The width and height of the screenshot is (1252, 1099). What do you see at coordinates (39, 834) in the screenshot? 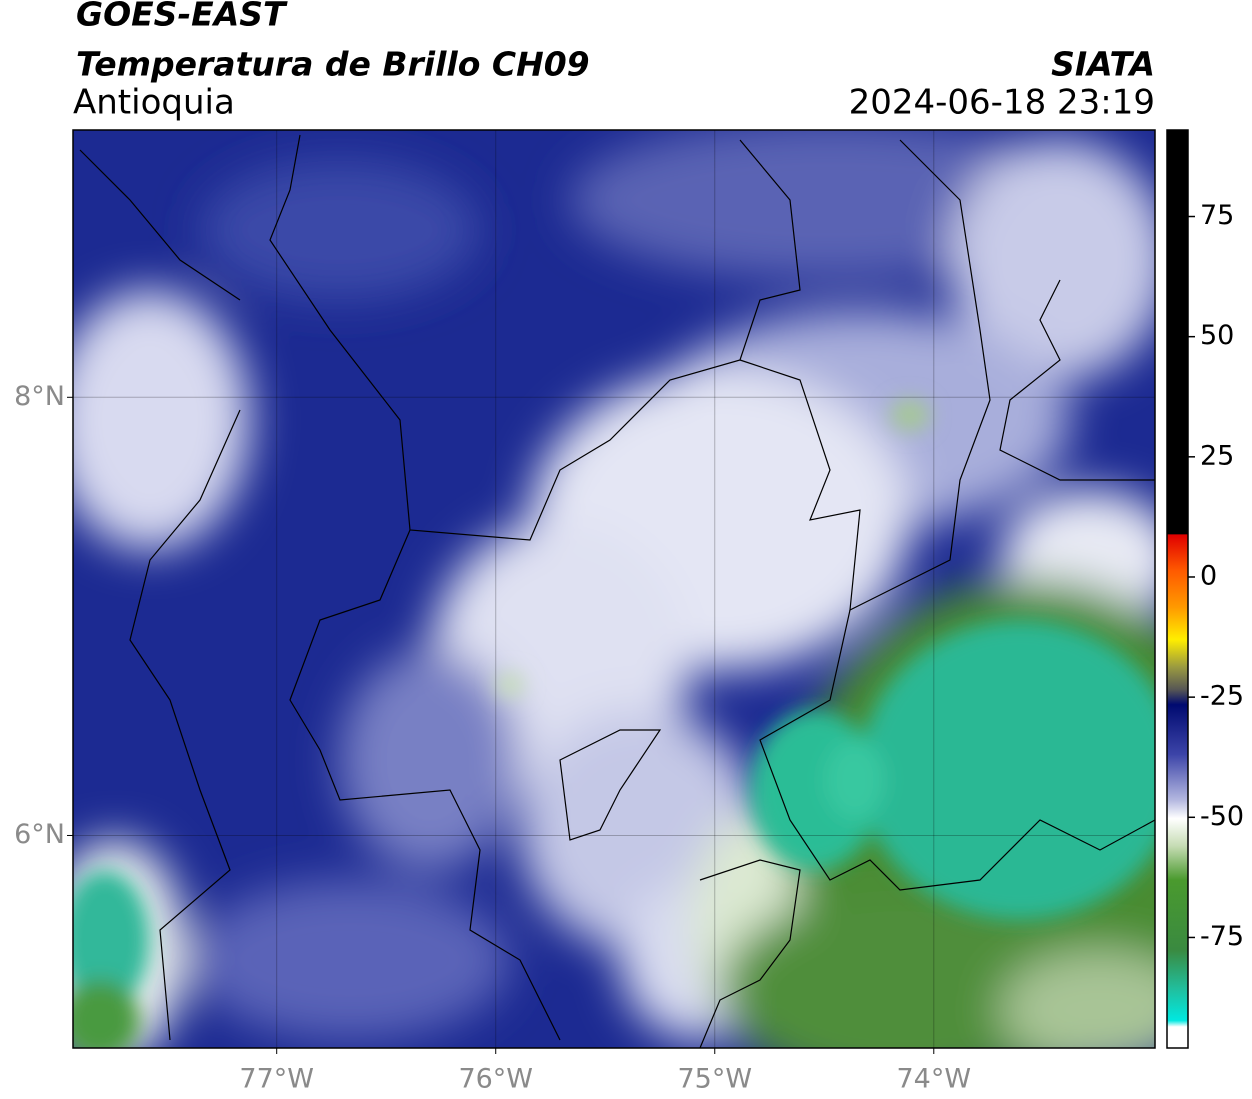
I see `y-tick-label: 6°N` at bounding box center [39, 834].